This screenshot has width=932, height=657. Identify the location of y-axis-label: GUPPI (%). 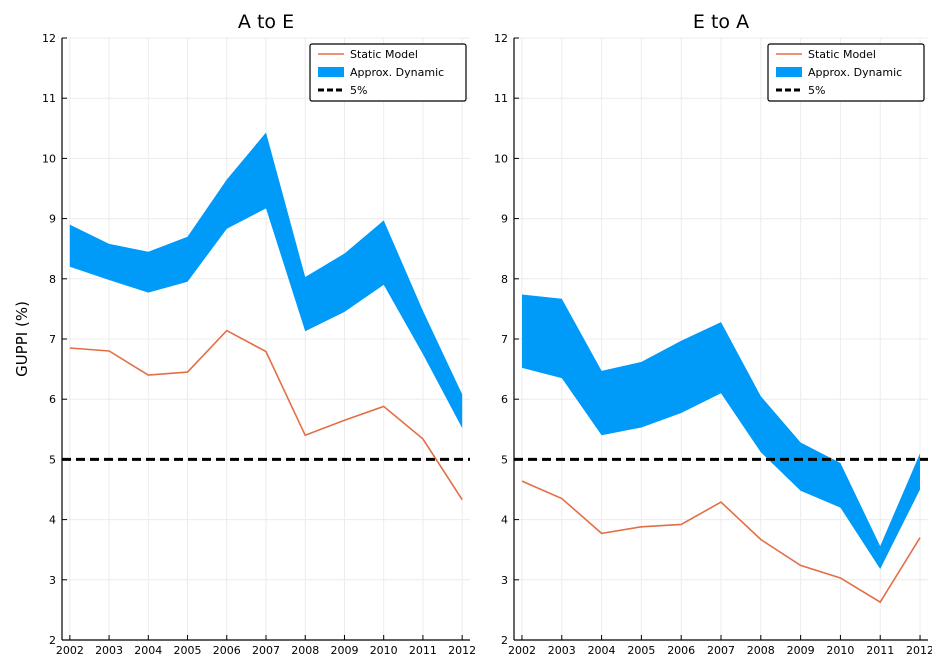
(22, 339).